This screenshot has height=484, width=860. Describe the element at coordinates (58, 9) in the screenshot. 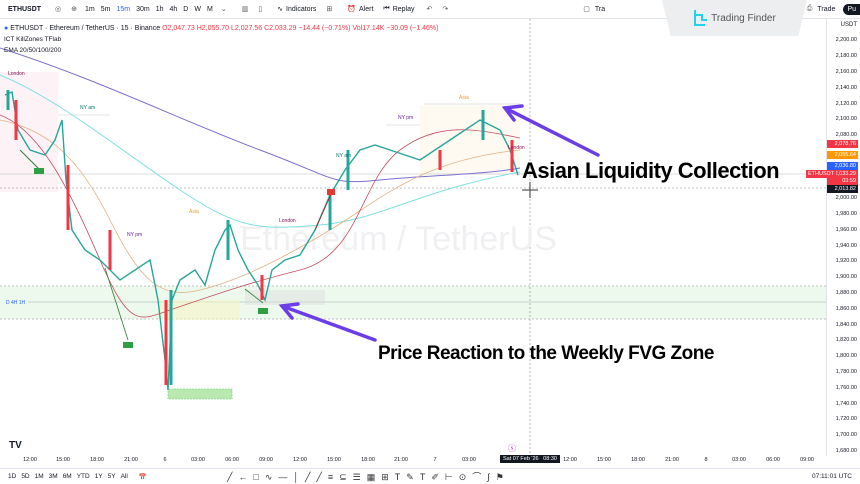

I see `eye-icon: ◎` at that location.